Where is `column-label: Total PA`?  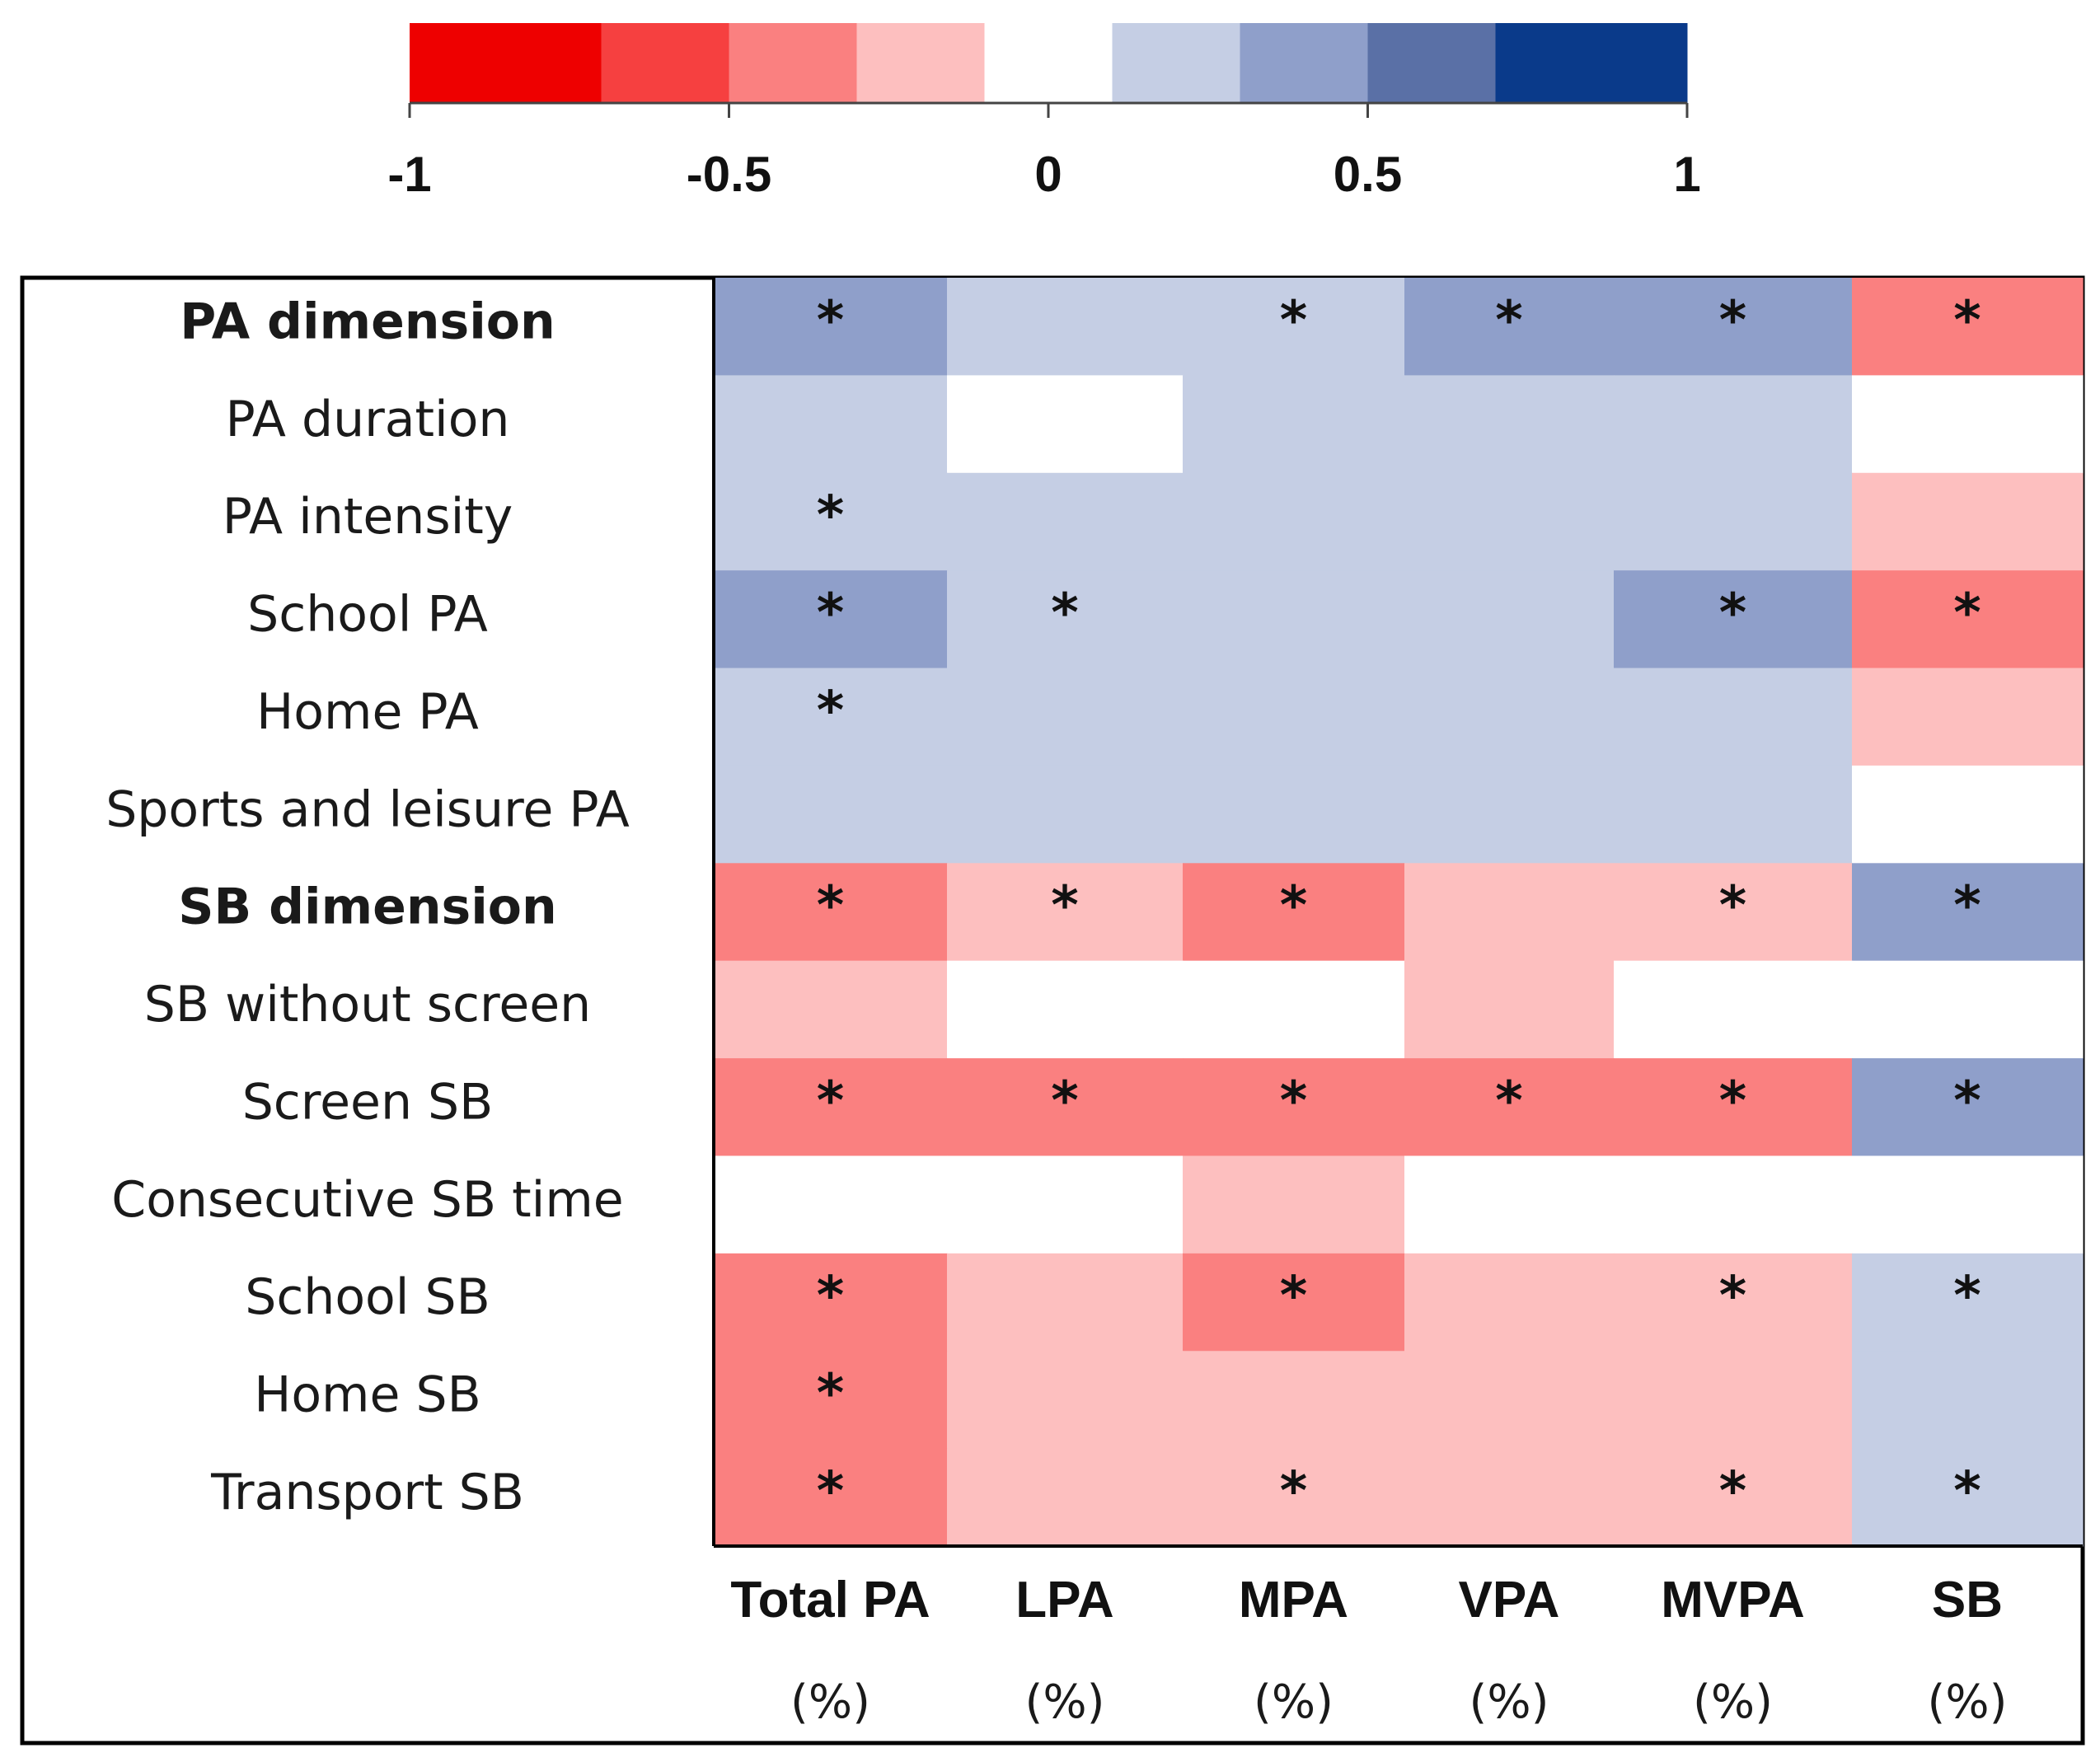
column-label: Total PA is located at coordinates (830, 1600).